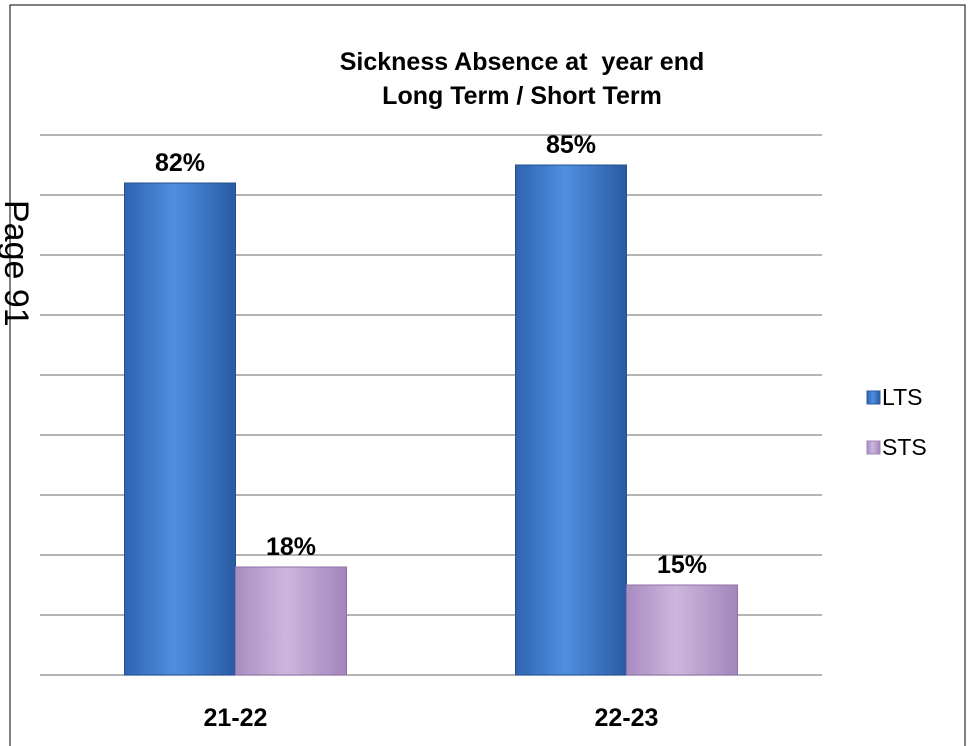  Describe the element at coordinates (522, 62) in the screenshot. I see `chart-title: Sickness Absence at year end` at that location.